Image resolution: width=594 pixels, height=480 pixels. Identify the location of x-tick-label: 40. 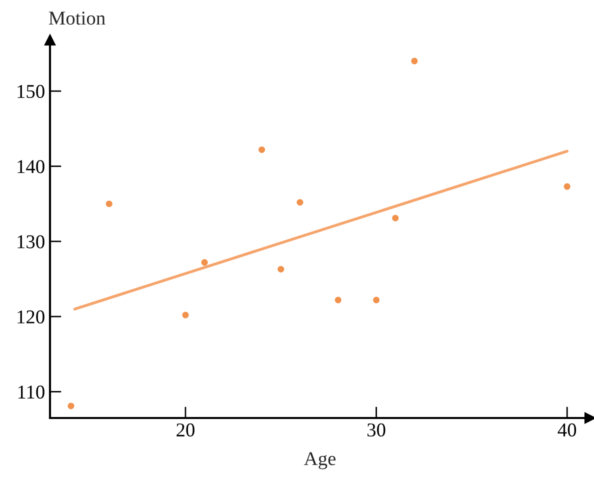
(567, 430).